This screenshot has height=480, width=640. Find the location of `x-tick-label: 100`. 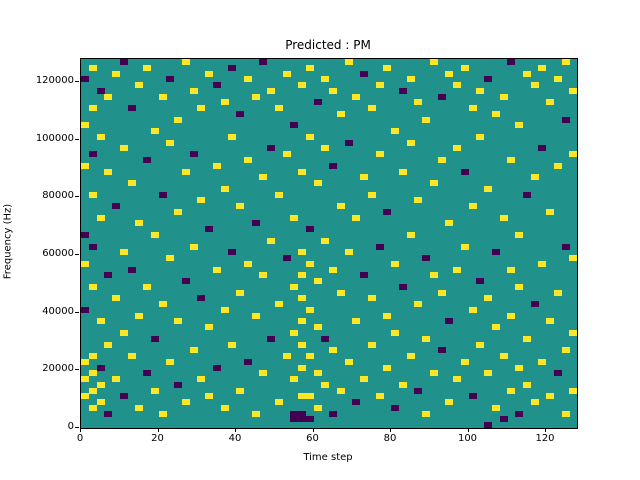

x-tick-label: 100 is located at coordinates (467, 438).